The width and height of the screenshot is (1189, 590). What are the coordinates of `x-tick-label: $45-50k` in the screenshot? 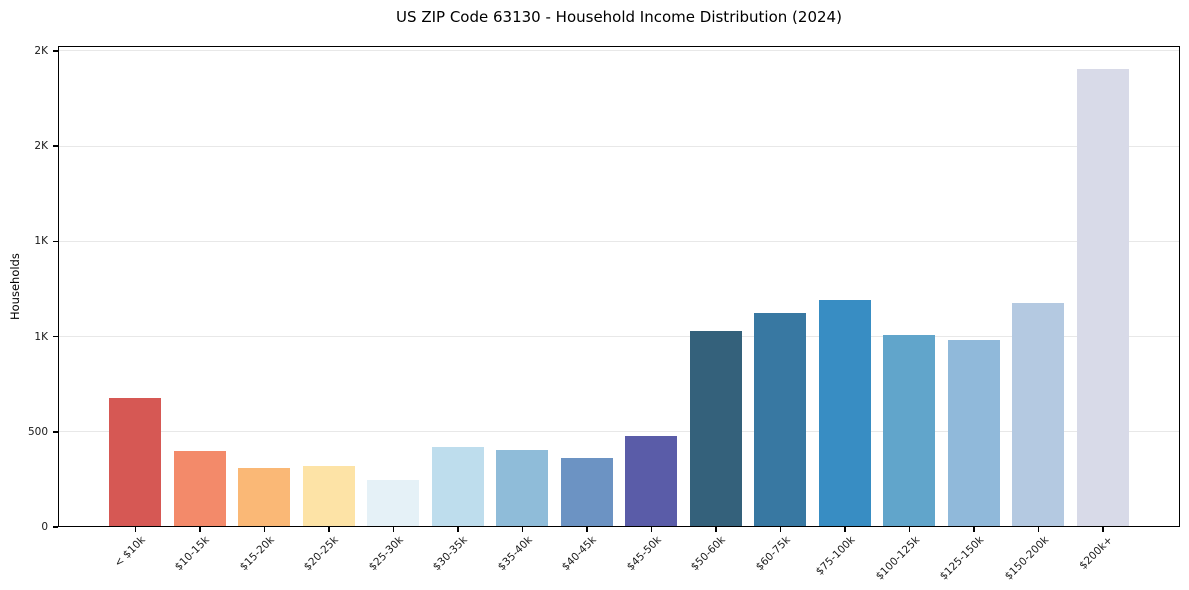 It's located at (644, 554).